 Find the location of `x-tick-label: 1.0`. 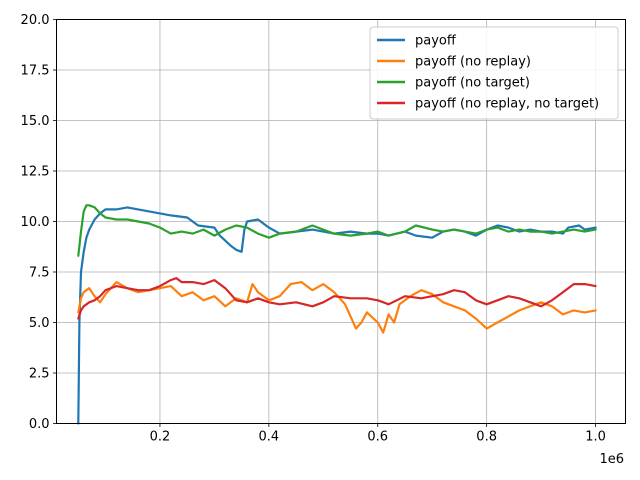

x-tick-label: 1.0 is located at coordinates (595, 437).